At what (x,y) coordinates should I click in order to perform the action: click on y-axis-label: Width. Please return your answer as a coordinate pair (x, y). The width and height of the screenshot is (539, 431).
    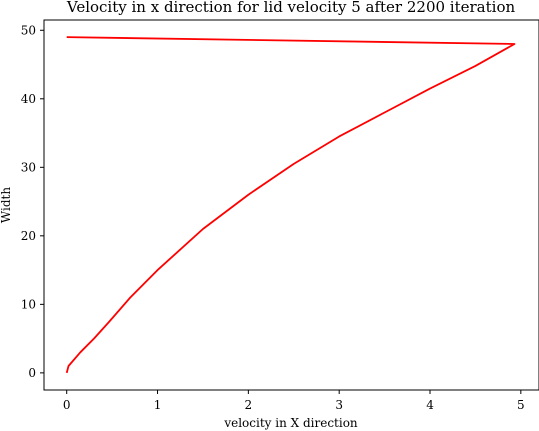
    Looking at the image, I should click on (6, 205).